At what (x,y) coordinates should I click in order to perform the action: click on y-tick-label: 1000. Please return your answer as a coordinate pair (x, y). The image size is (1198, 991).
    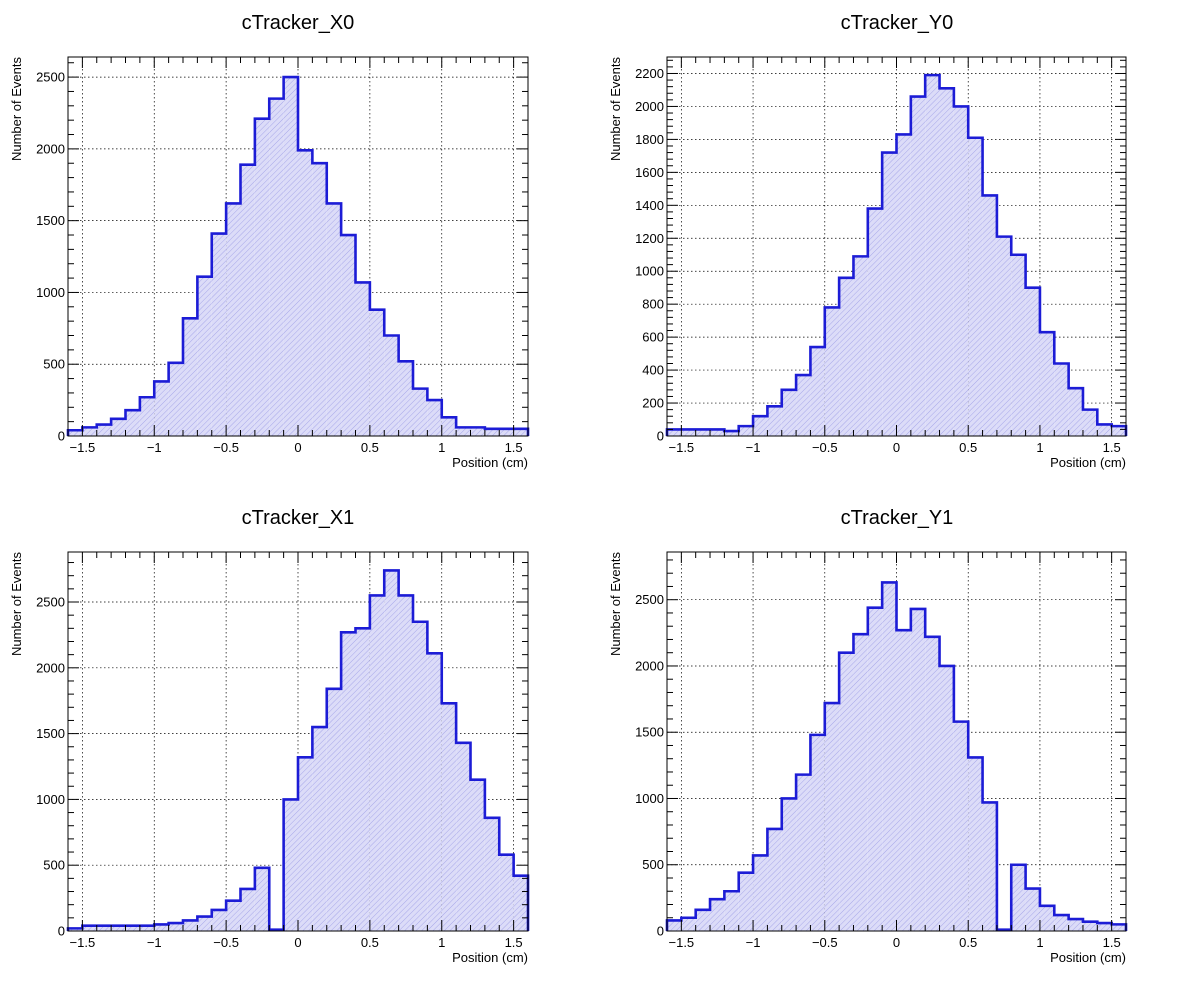
    Looking at the image, I should click on (50, 292).